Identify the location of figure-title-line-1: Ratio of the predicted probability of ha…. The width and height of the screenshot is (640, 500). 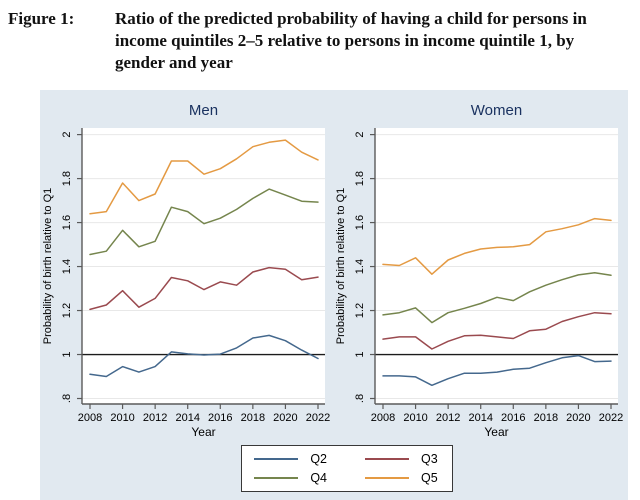
(351, 18).